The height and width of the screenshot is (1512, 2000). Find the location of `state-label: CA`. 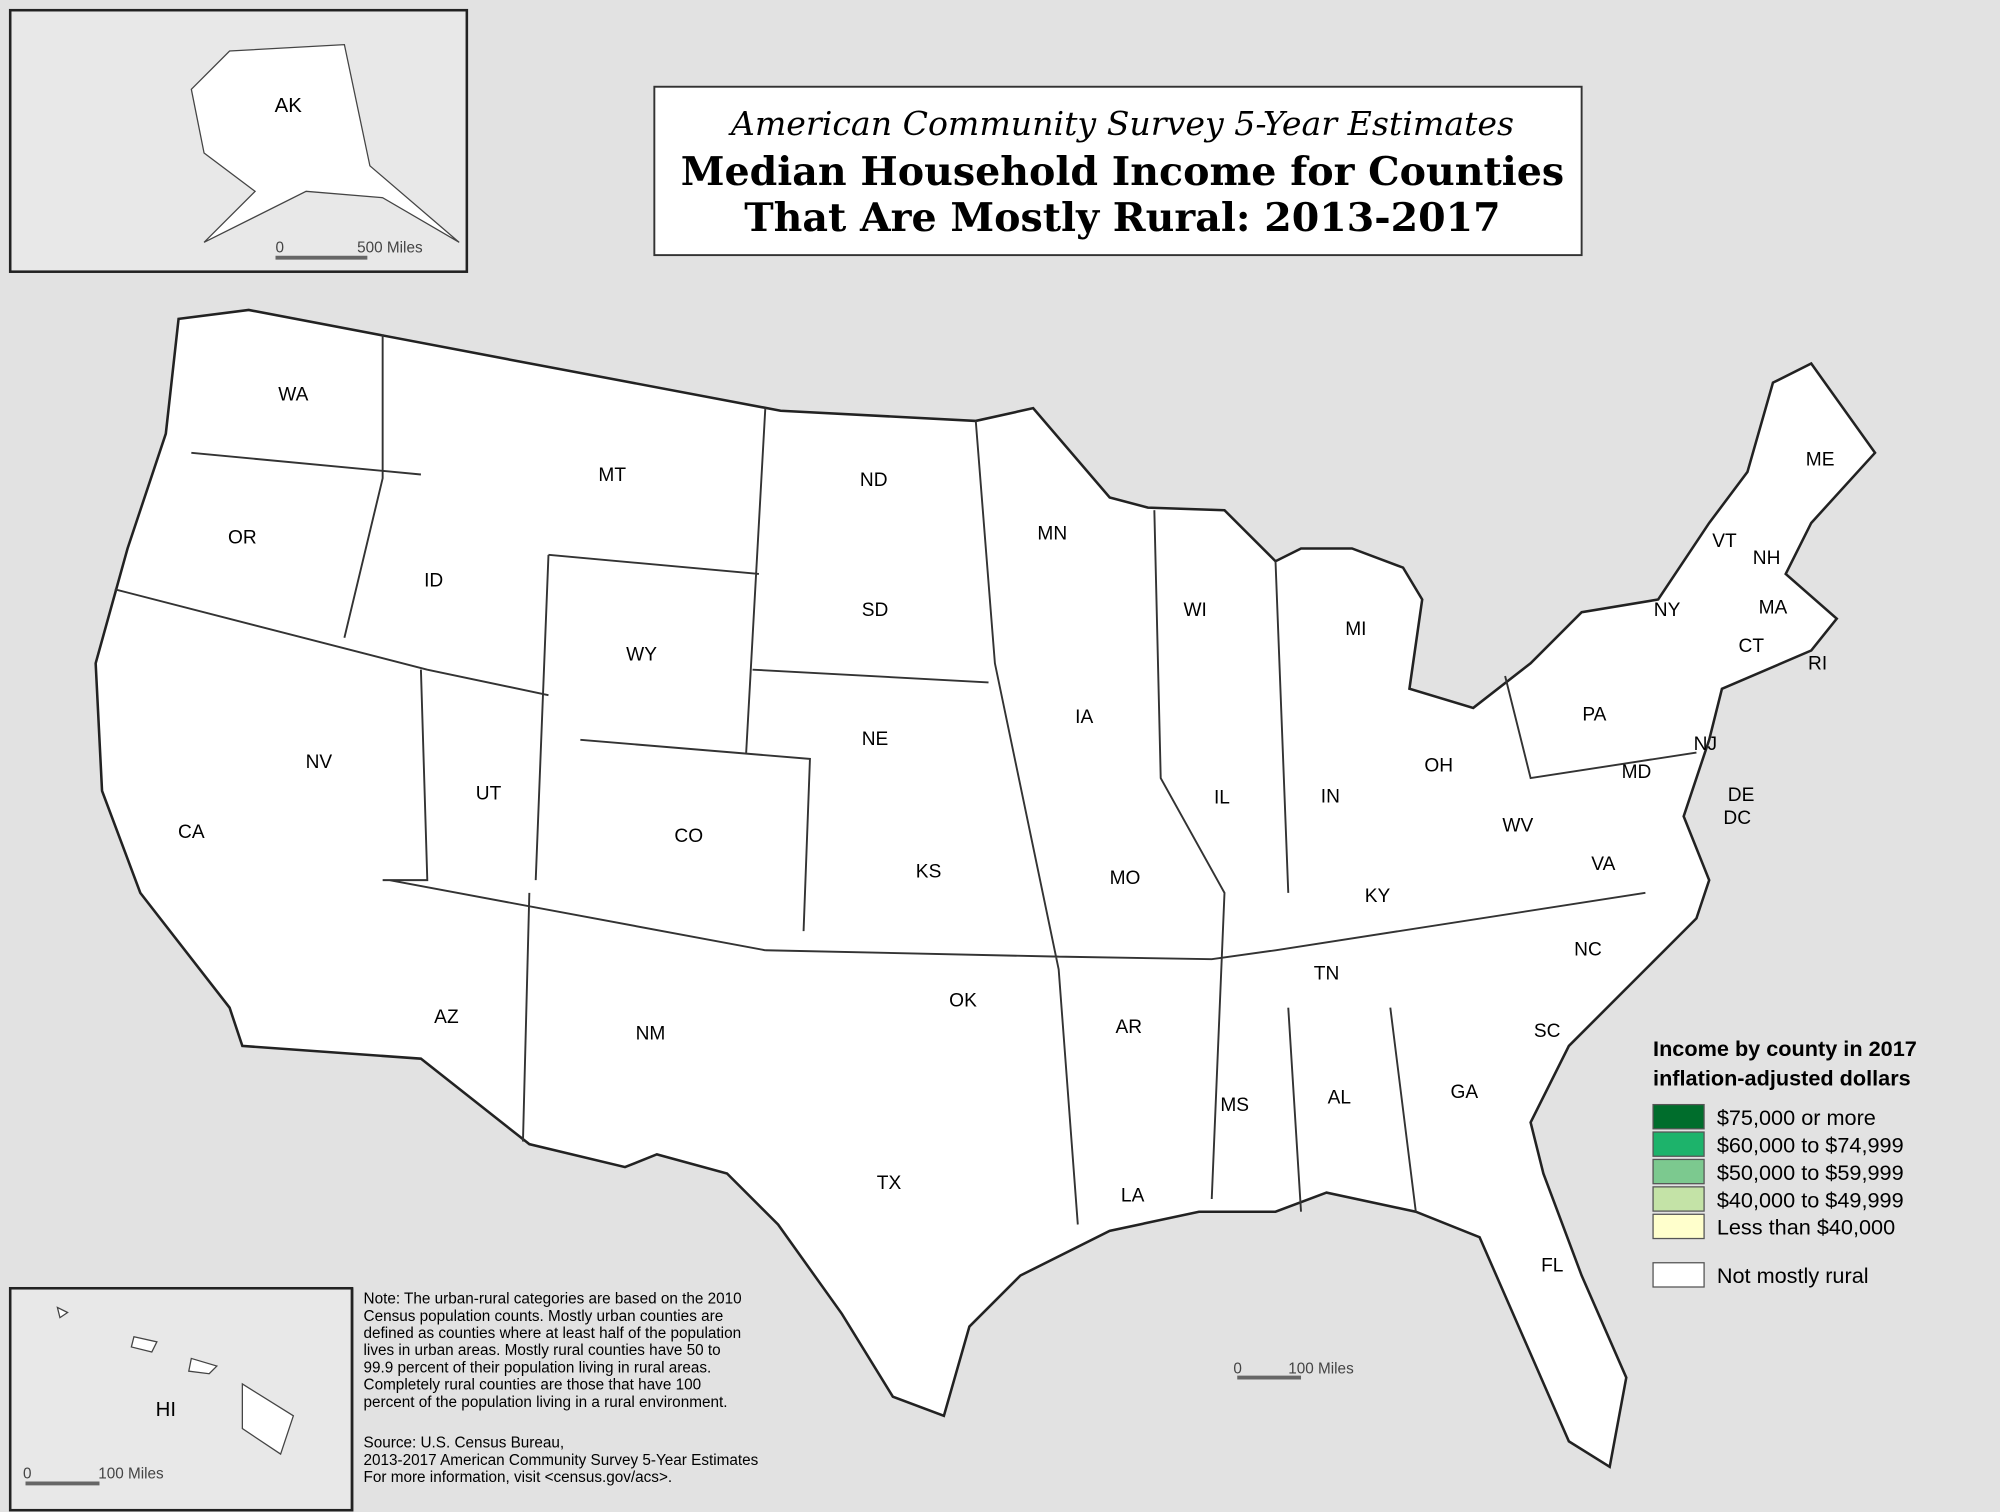

state-label: CA is located at coordinates (191, 832).